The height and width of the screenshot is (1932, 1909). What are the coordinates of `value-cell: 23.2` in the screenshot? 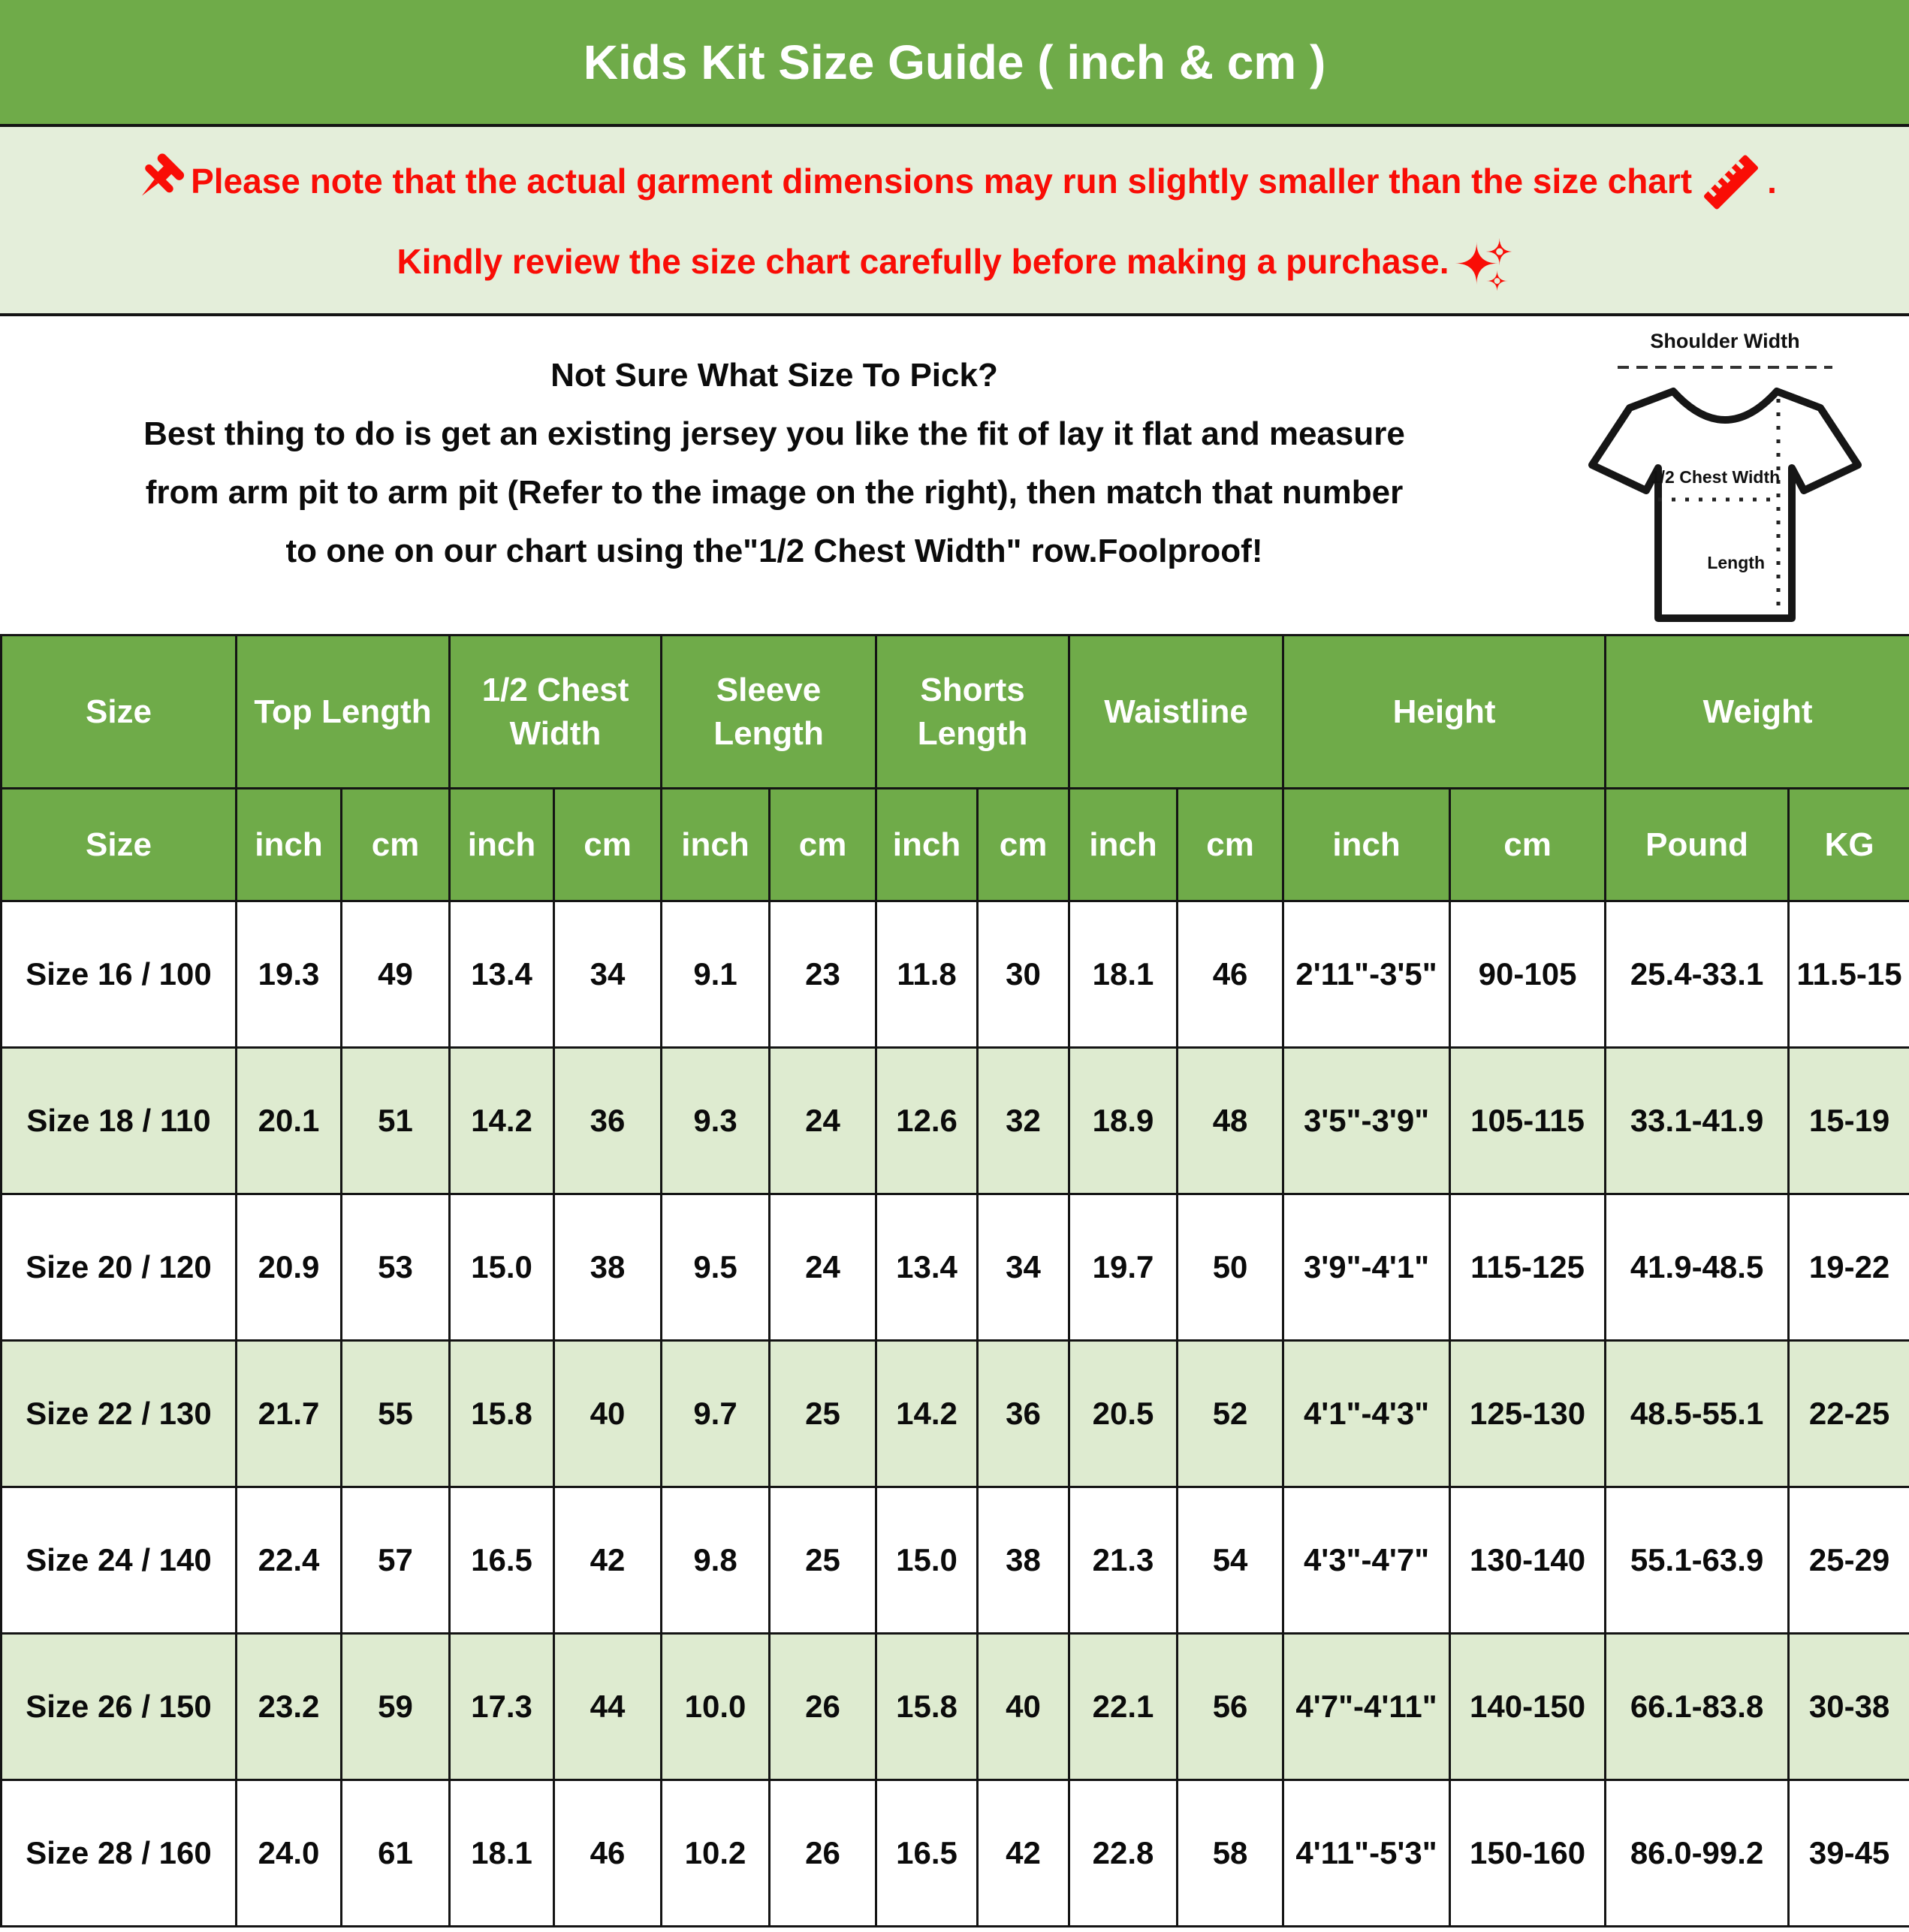 It's located at (288, 1706).